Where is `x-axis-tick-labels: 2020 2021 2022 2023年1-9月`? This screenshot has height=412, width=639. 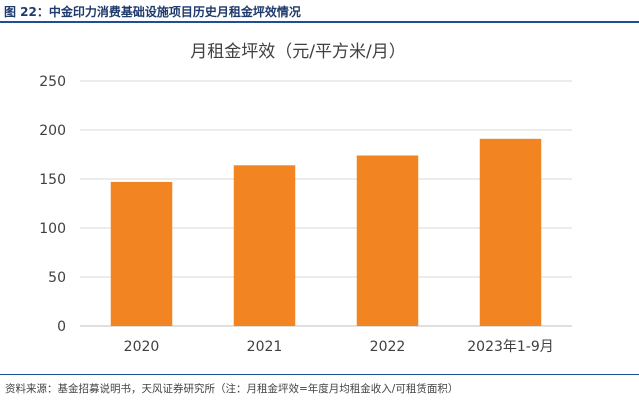 x-axis-tick-labels: 2020 2021 2022 2023年1-9月 is located at coordinates (339, 347).